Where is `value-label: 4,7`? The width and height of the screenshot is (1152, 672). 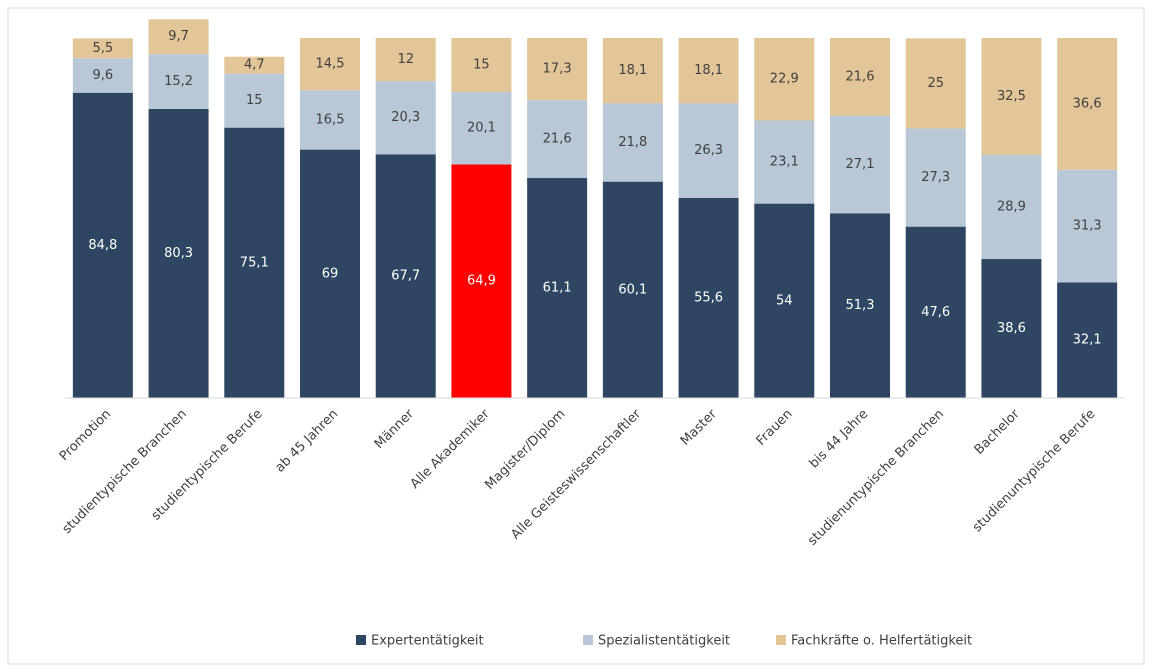
value-label: 4,7 is located at coordinates (254, 65).